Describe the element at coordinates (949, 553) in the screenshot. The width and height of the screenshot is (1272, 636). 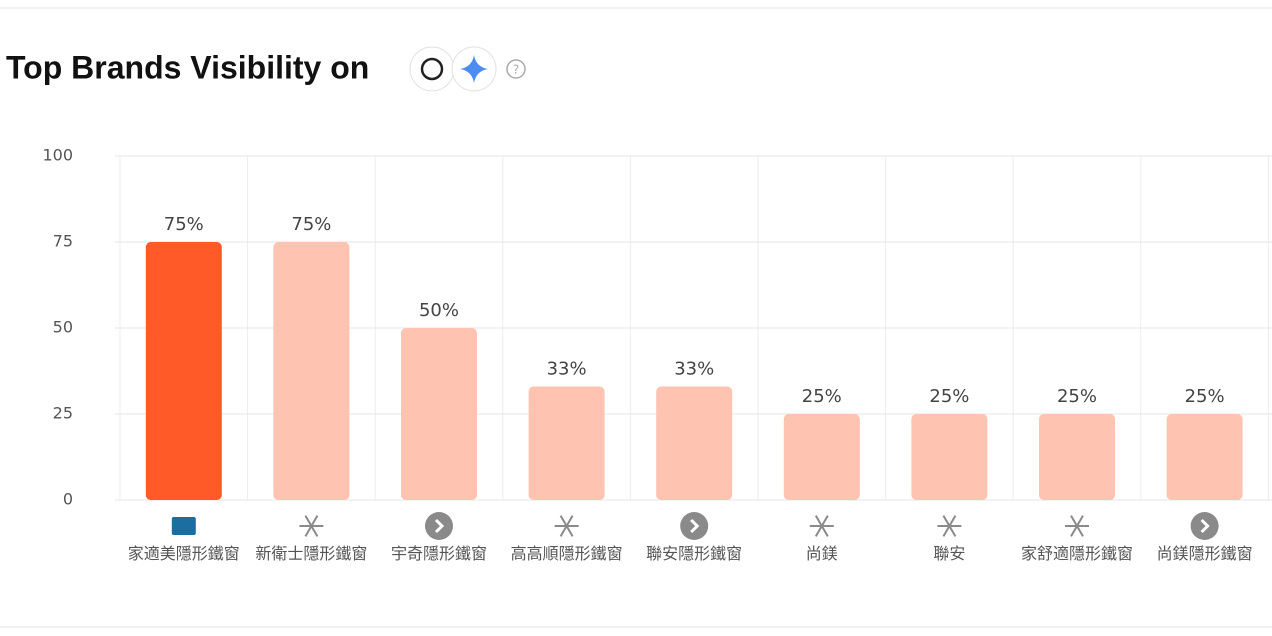
I see `x-tick-label: 聯安` at that location.